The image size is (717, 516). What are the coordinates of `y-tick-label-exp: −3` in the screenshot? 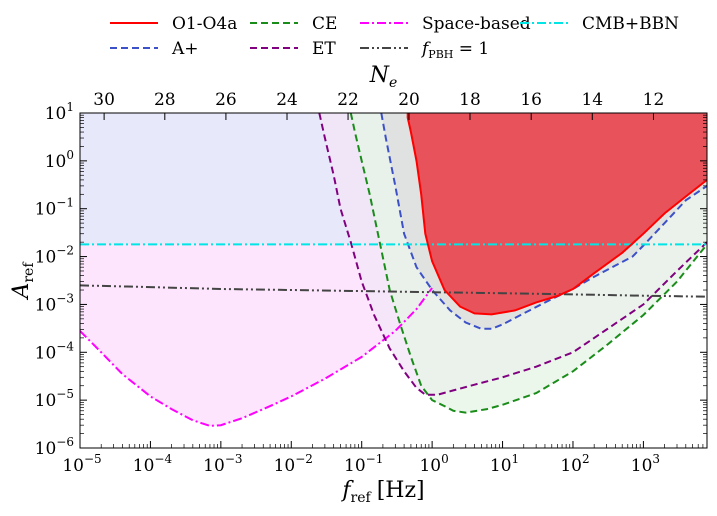 It's located at (65, 298).